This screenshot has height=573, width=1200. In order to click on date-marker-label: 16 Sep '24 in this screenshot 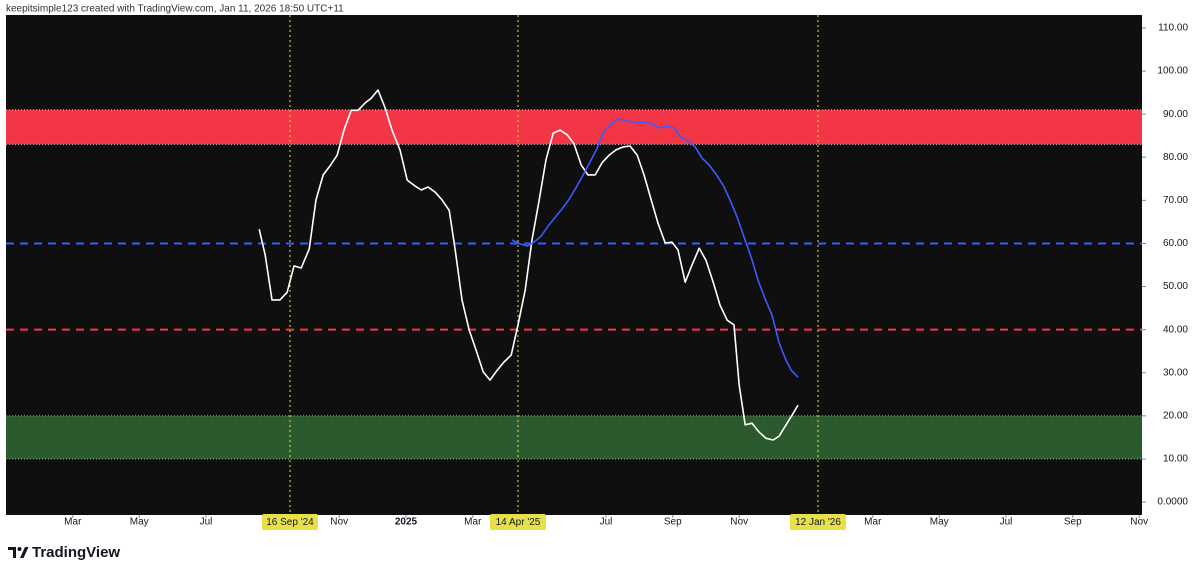, I will do `click(290, 522)`.